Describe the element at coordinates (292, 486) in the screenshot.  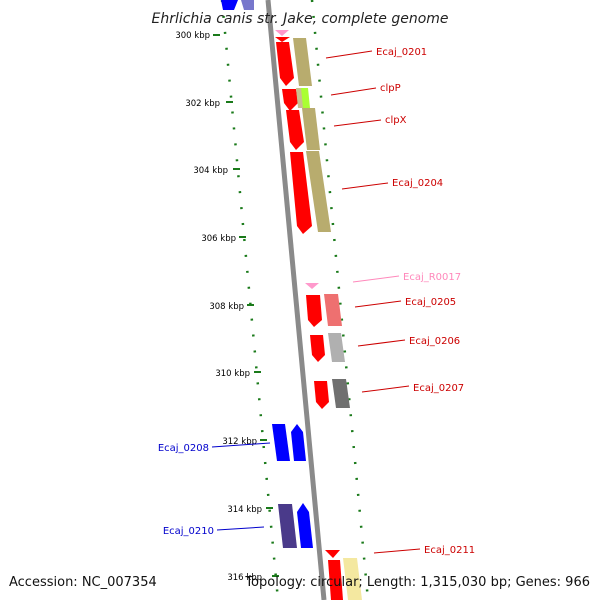
I see `reverse-features` at that location.